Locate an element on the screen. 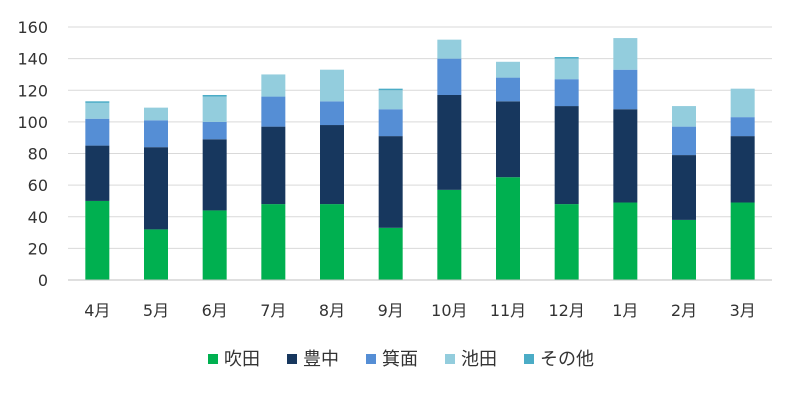  x-tick-label: 5月 is located at coordinates (156, 310).